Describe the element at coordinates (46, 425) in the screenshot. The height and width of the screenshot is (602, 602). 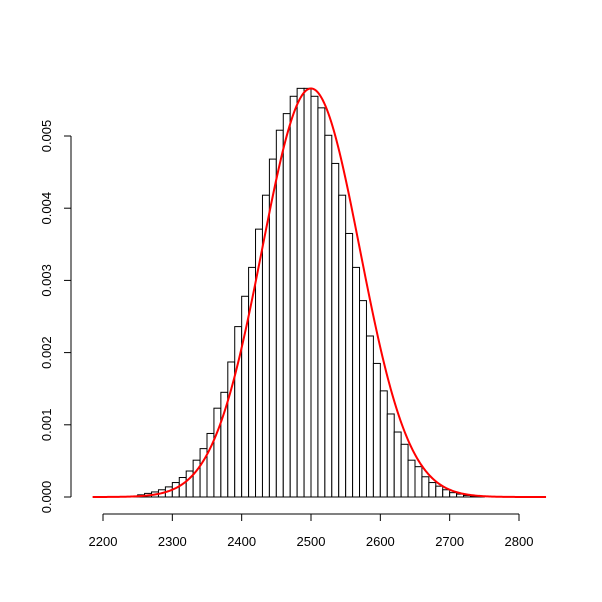
I see `y-tick-label: 0.001` at that location.